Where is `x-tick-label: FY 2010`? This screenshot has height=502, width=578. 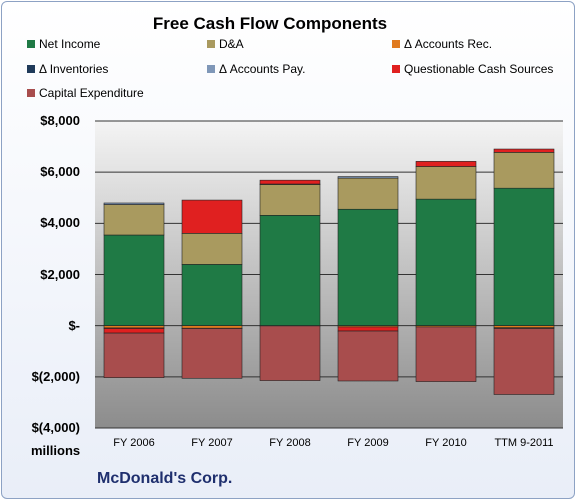
x-tick-label: FY 2010 is located at coordinates (446, 443).